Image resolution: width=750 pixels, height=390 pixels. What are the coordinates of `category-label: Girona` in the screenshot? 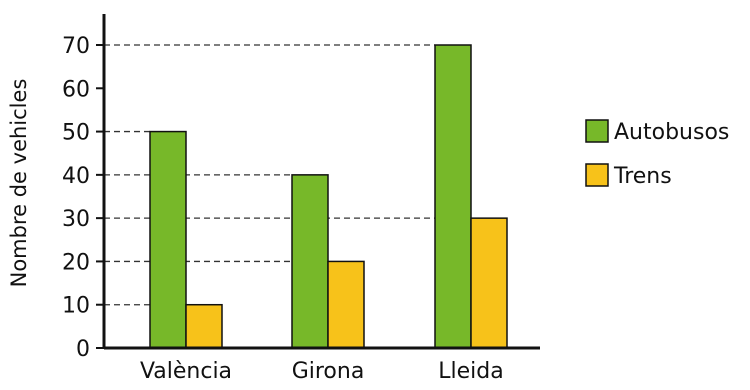 It's located at (328, 371).